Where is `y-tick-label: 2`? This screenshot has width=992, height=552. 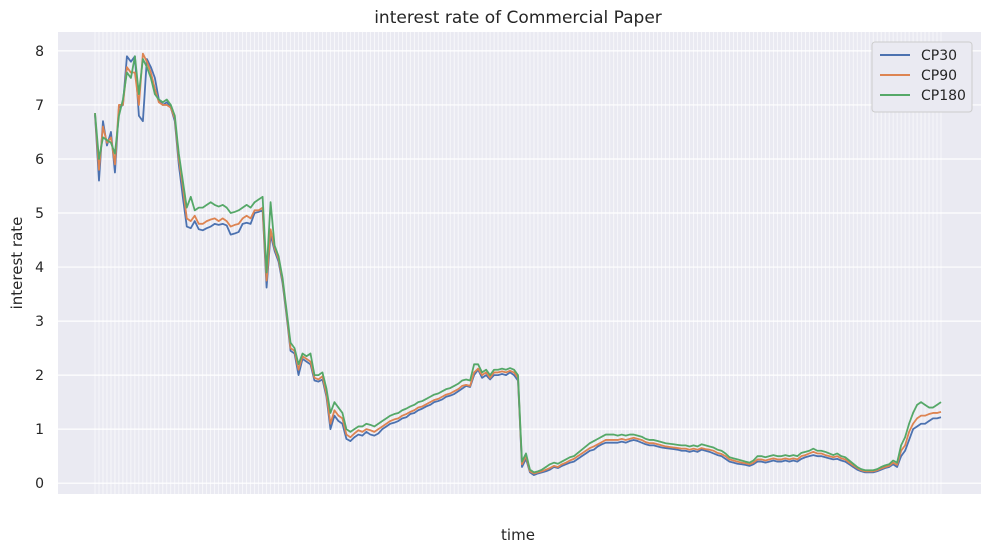 y-tick-label: 2 is located at coordinates (39, 376).